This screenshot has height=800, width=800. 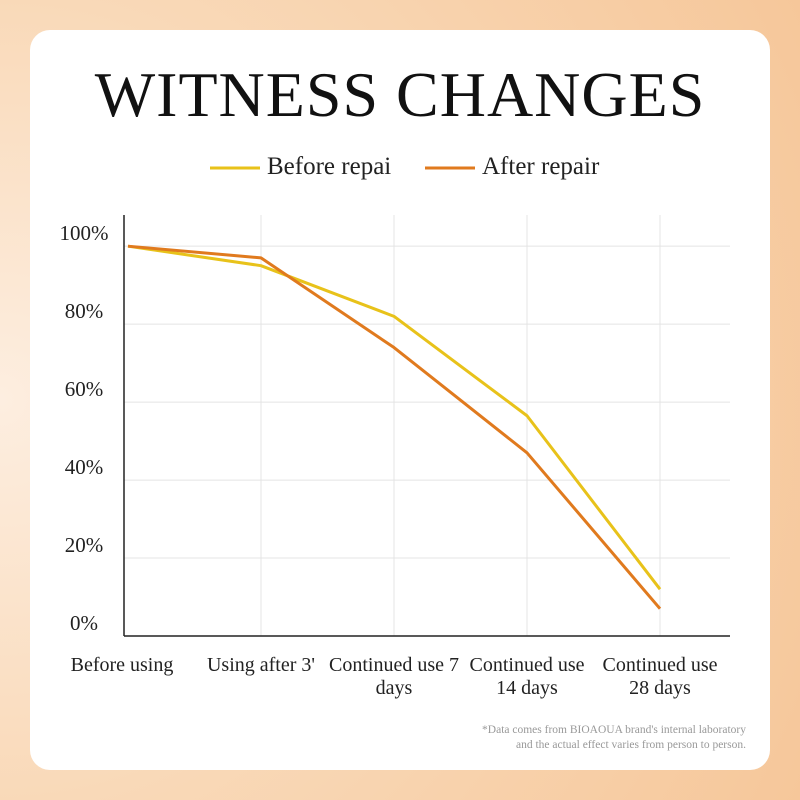 I want to click on y-tick-label: 60%, so click(x=84, y=389).